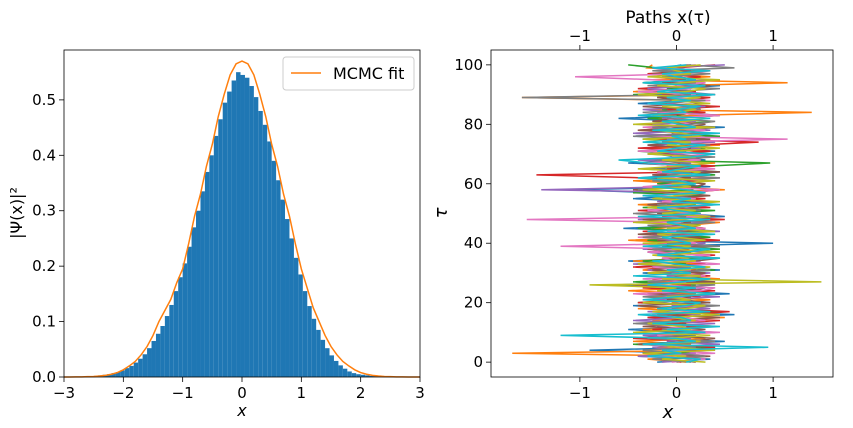 This screenshot has height=428, width=853. I want to click on legend-box, so click(348, 73).